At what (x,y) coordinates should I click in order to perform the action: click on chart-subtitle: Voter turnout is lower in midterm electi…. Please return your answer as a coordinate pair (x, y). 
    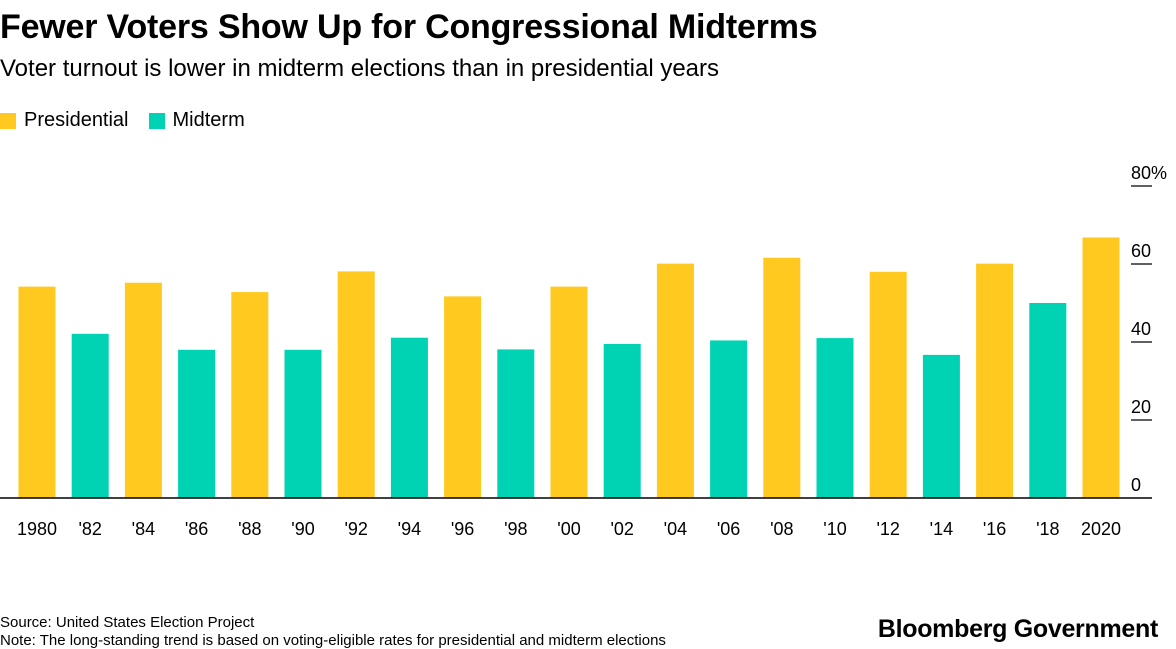
    Looking at the image, I should click on (360, 68).